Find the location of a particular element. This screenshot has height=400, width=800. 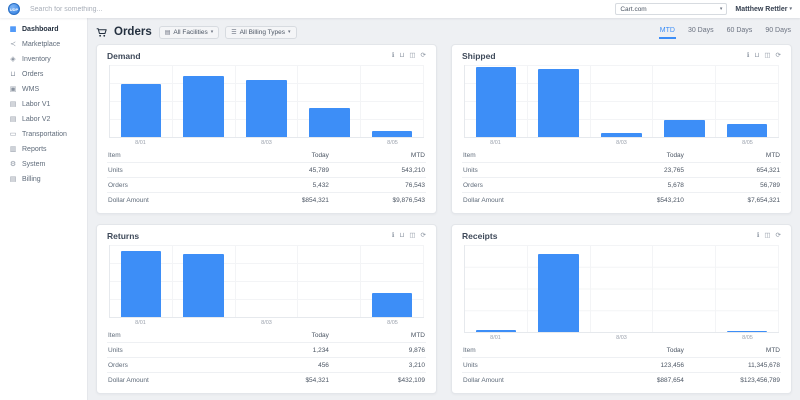

sidebar-item-label: Dashboard is located at coordinates (40, 29).